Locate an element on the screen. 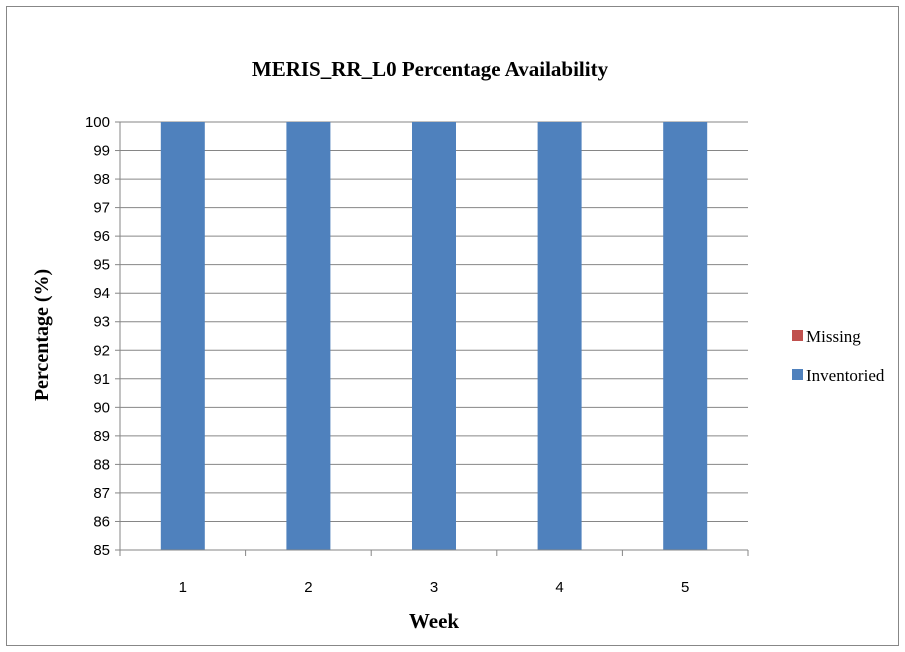  x-tick-label: 3 is located at coordinates (434, 587).